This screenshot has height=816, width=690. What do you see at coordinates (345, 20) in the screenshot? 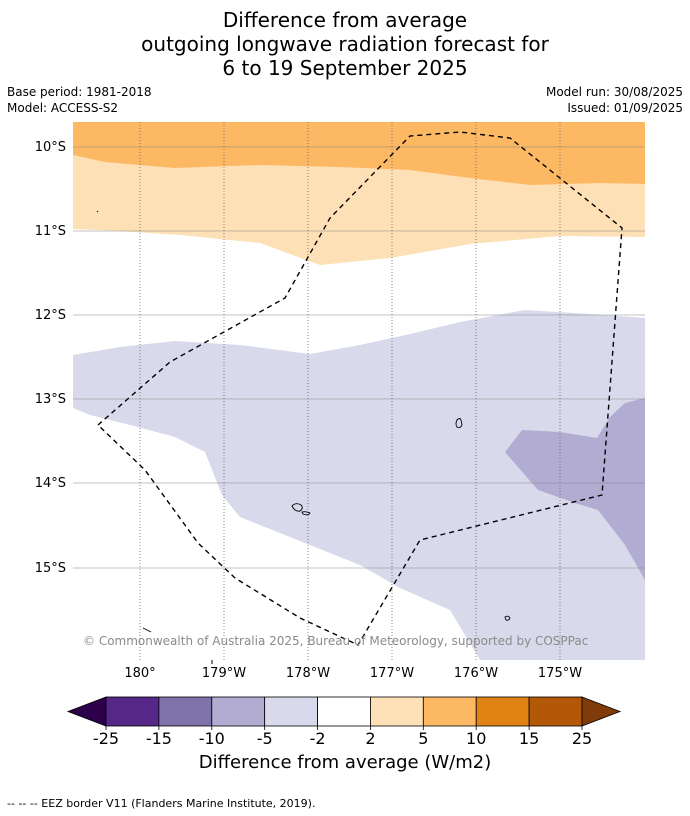
I see `title-line-1: Difference from average` at bounding box center [345, 20].